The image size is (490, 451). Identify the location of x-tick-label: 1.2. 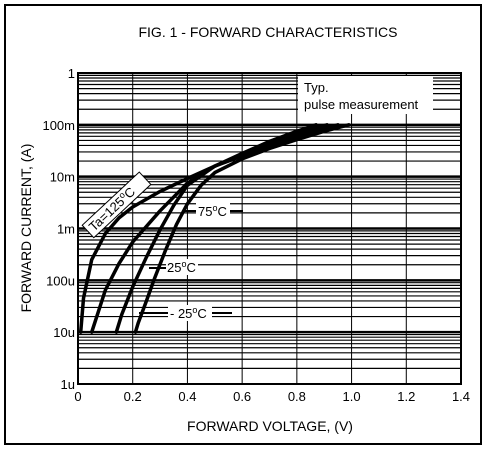
(406, 396).